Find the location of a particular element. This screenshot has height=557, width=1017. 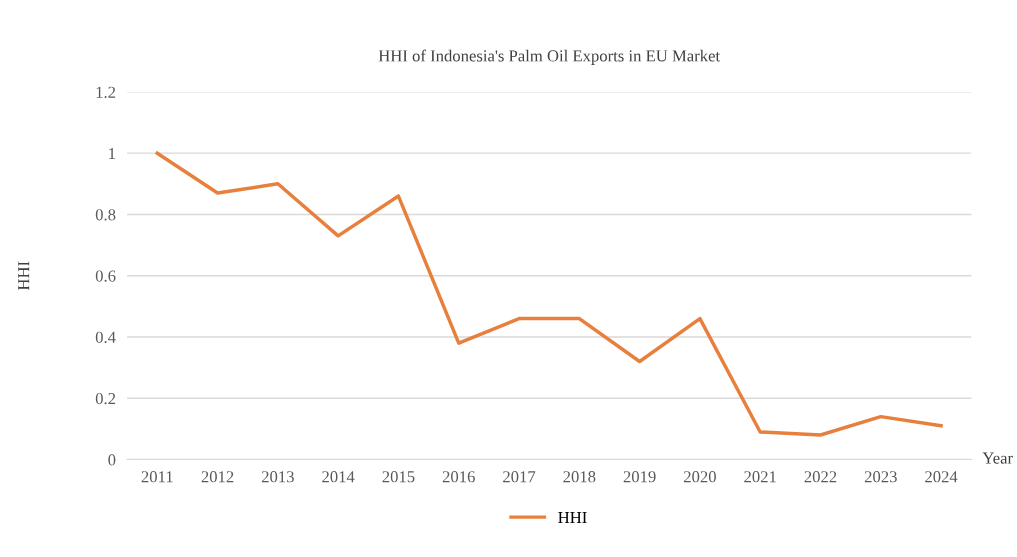

x-axis-title: Year is located at coordinates (997, 458).